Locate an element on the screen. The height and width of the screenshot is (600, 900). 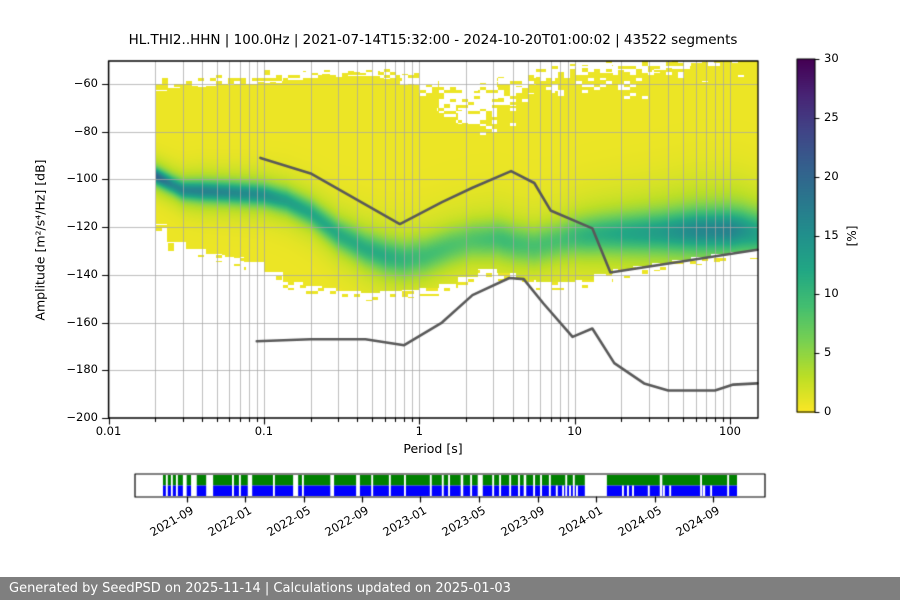
colorbar-tick-label: 15 is located at coordinates (831, 234).